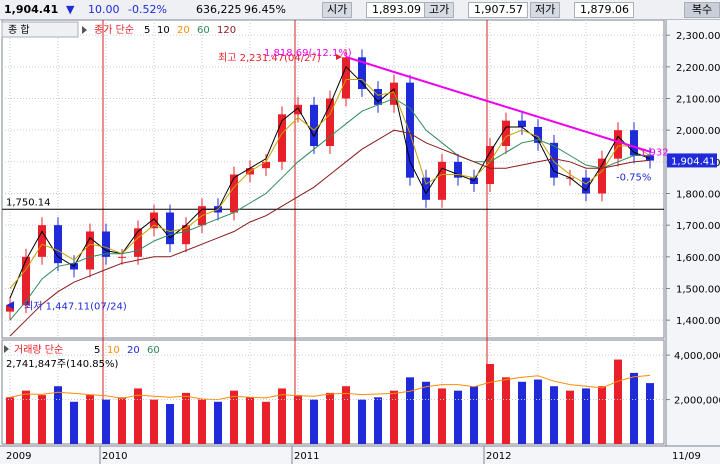 The width and height of the screenshot is (720, 464). Describe the element at coordinates (163, 30) in the screenshot. I see `price-ma-legend-10: 10` at that location.